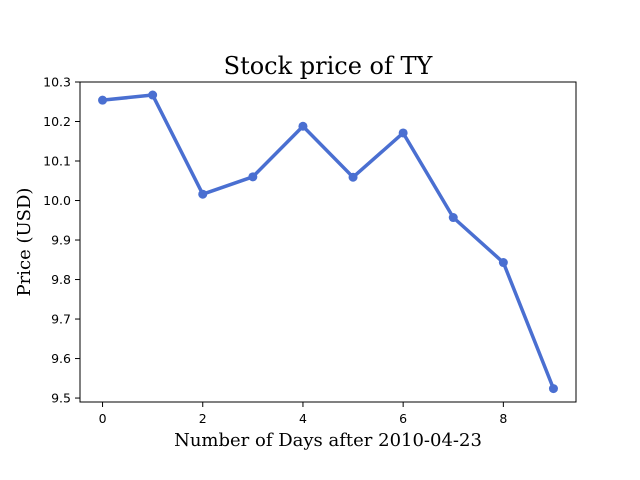 The height and width of the screenshot is (480, 640). I want to click on x-tick-label: 6, so click(403, 418).